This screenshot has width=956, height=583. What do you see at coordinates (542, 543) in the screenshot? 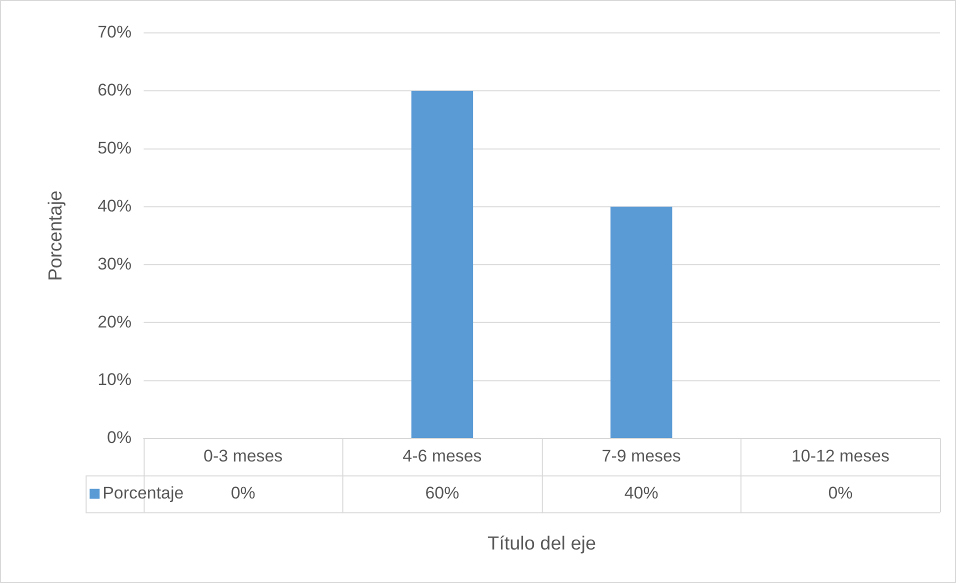
I see `x-axis-title: Título del eje` at bounding box center [542, 543].